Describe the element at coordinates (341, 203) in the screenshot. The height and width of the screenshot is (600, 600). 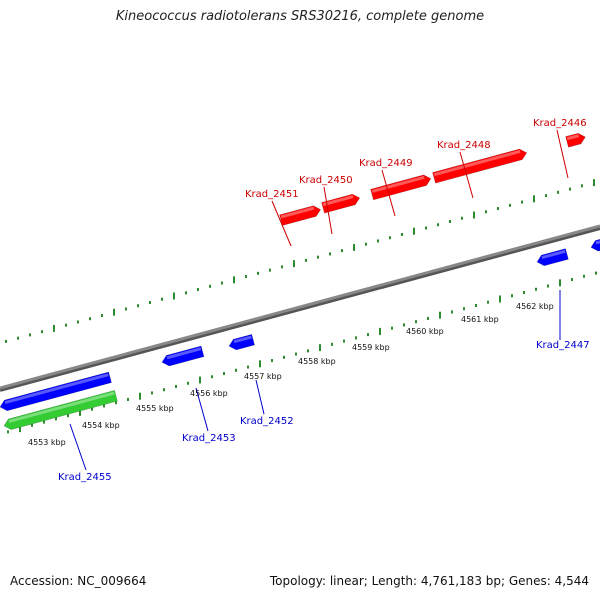
I see `gene-krad-2450-arrow` at that location.